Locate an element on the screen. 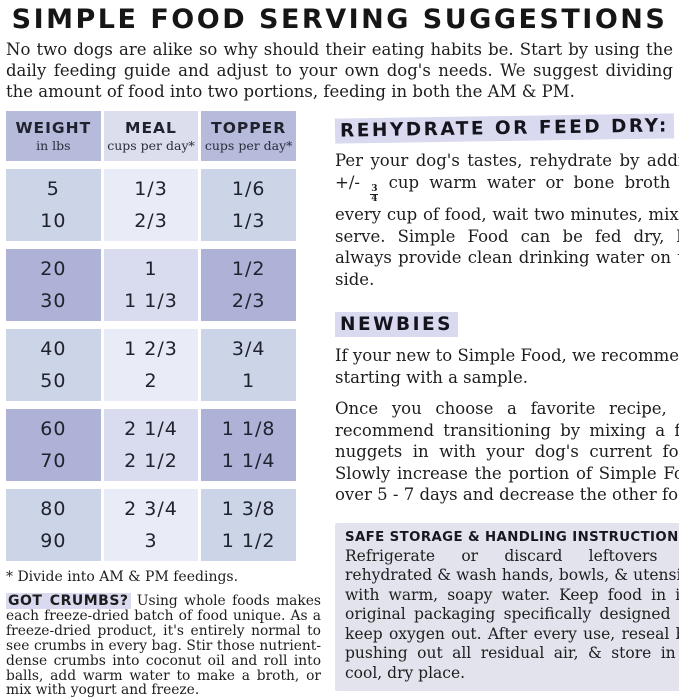 This screenshot has width=679, height=698. weight-header-label: WEIGHT is located at coordinates (53, 128).